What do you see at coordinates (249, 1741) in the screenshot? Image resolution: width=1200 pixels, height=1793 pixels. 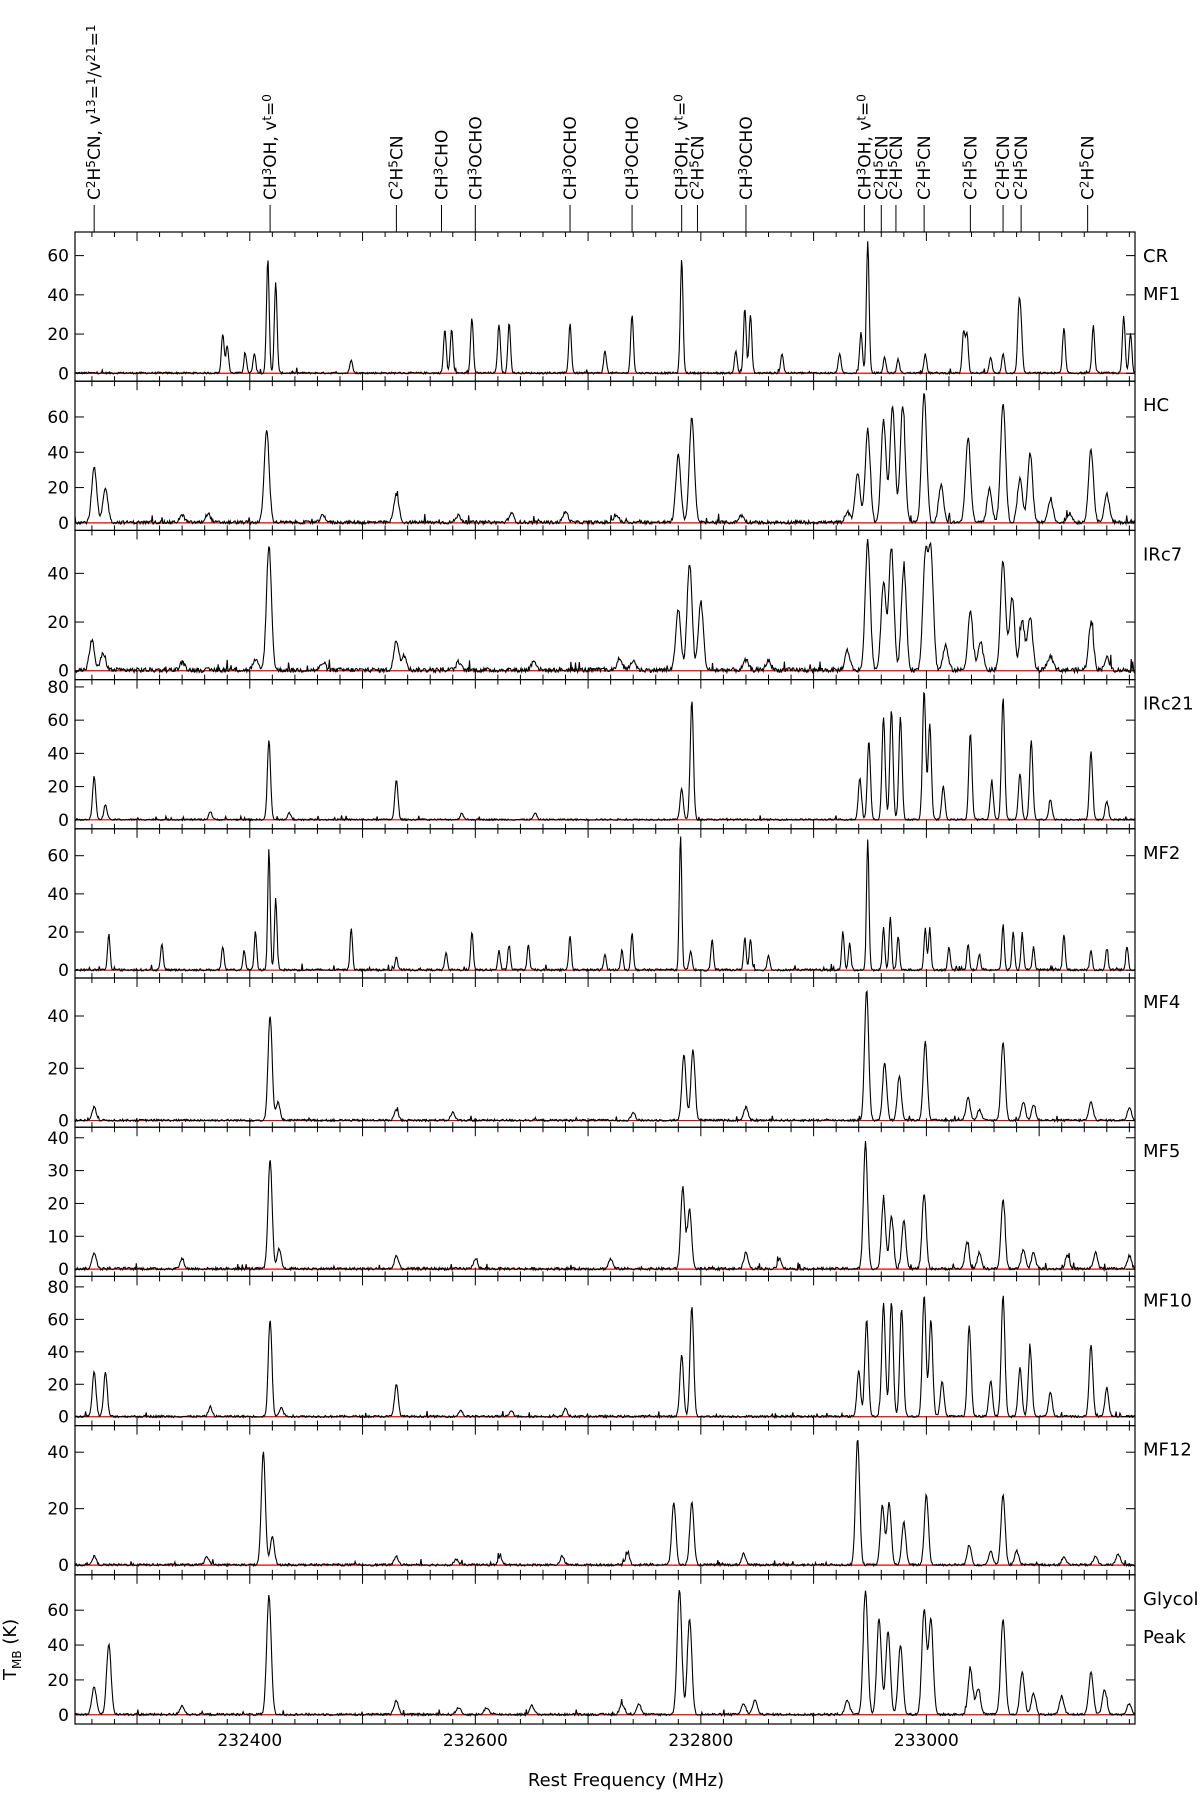 I see `x-tick-label: 232400` at bounding box center [249, 1741].